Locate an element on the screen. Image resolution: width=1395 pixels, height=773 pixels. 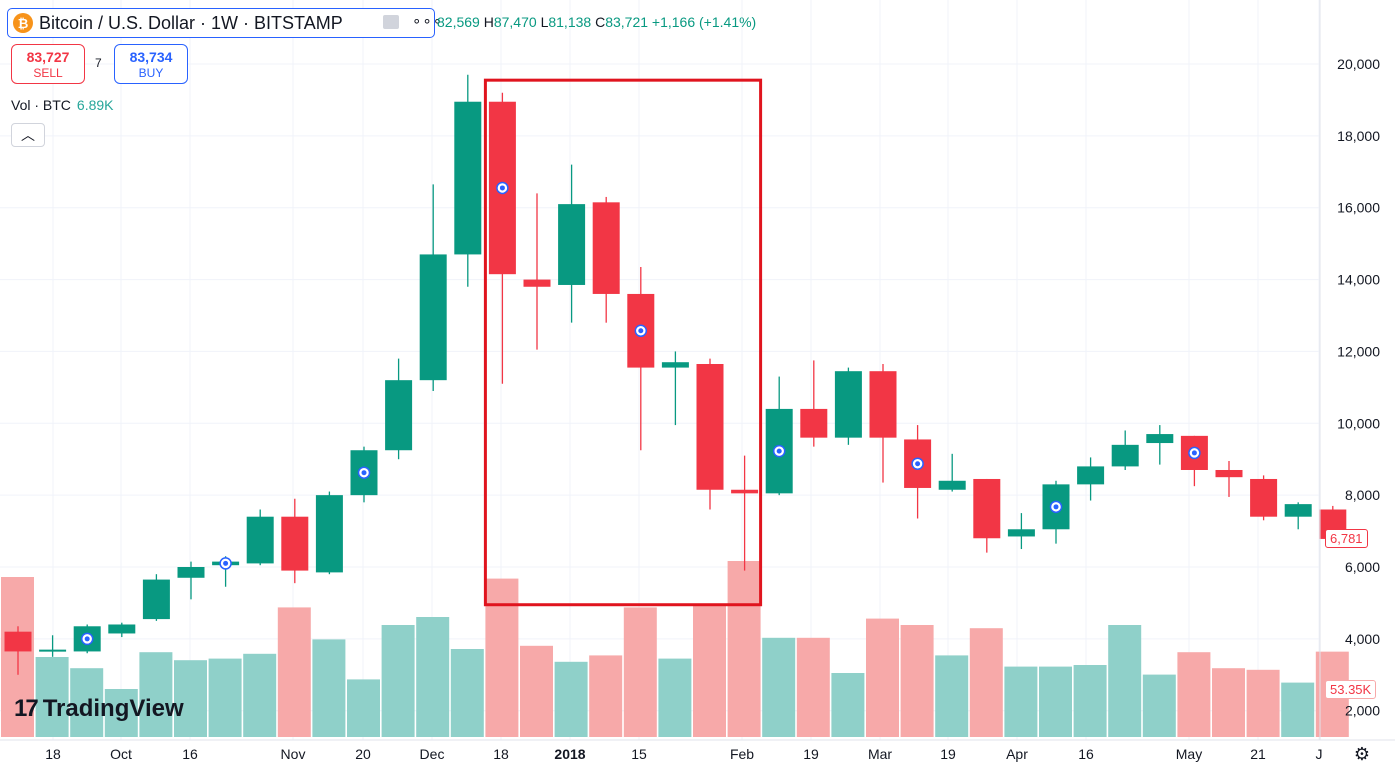
chevron-up-icon: ︿ is located at coordinates (28, 135).